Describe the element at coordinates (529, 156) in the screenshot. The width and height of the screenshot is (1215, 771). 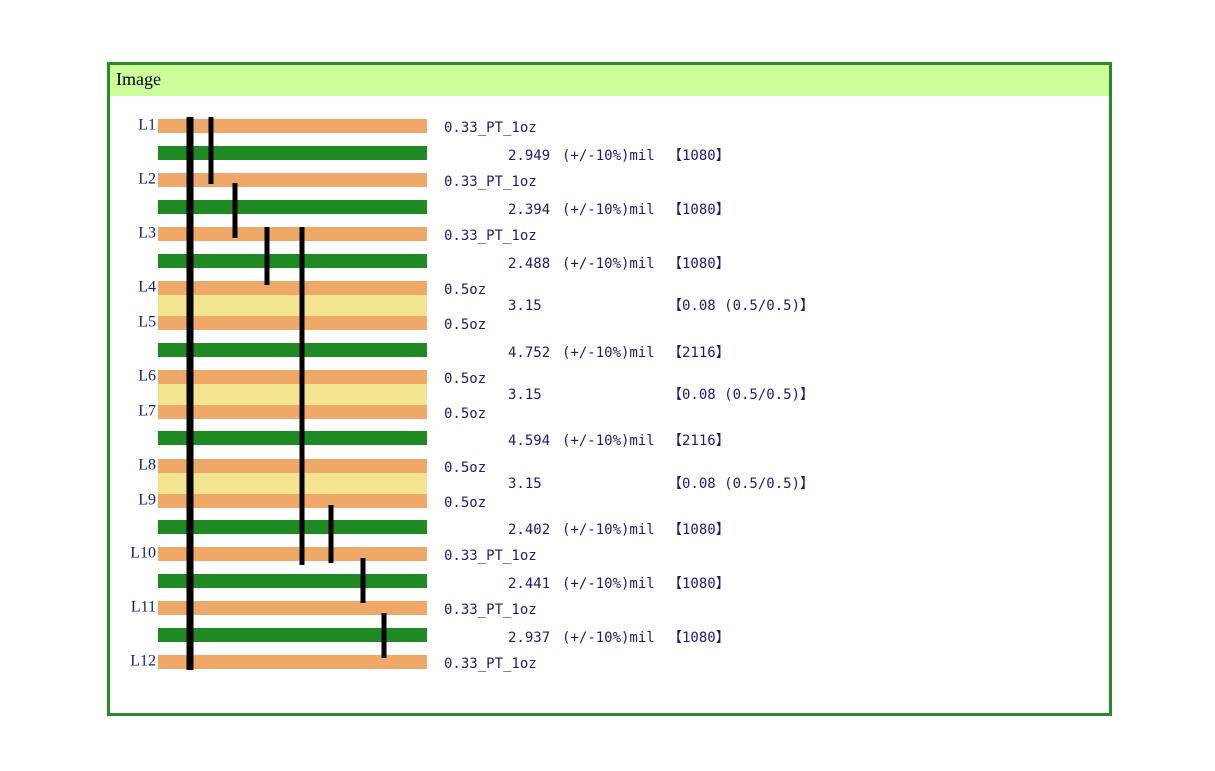
I see `thickness: 2.949` at that location.